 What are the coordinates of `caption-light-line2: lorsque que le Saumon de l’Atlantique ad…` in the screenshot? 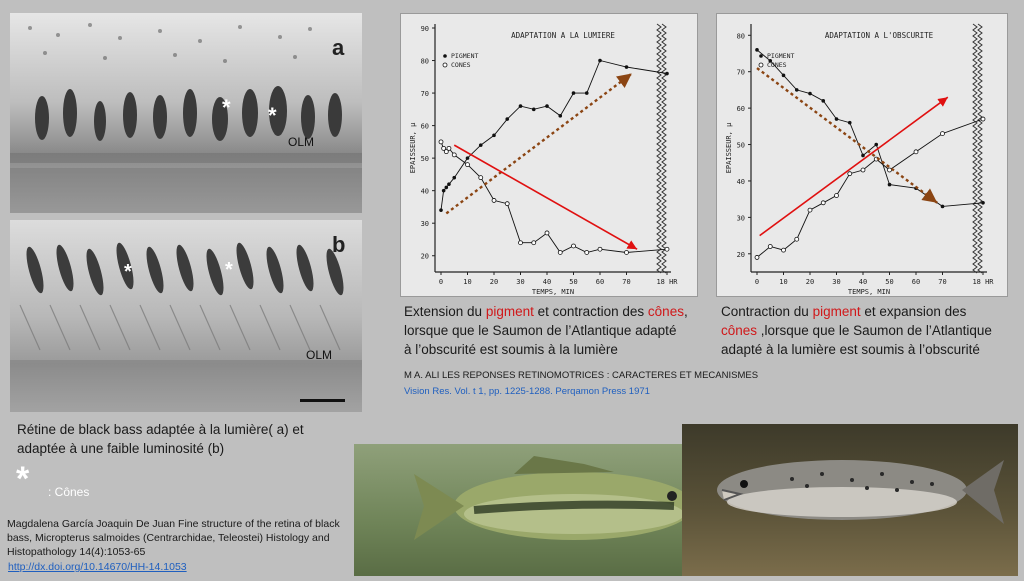 It's located at (540, 330).